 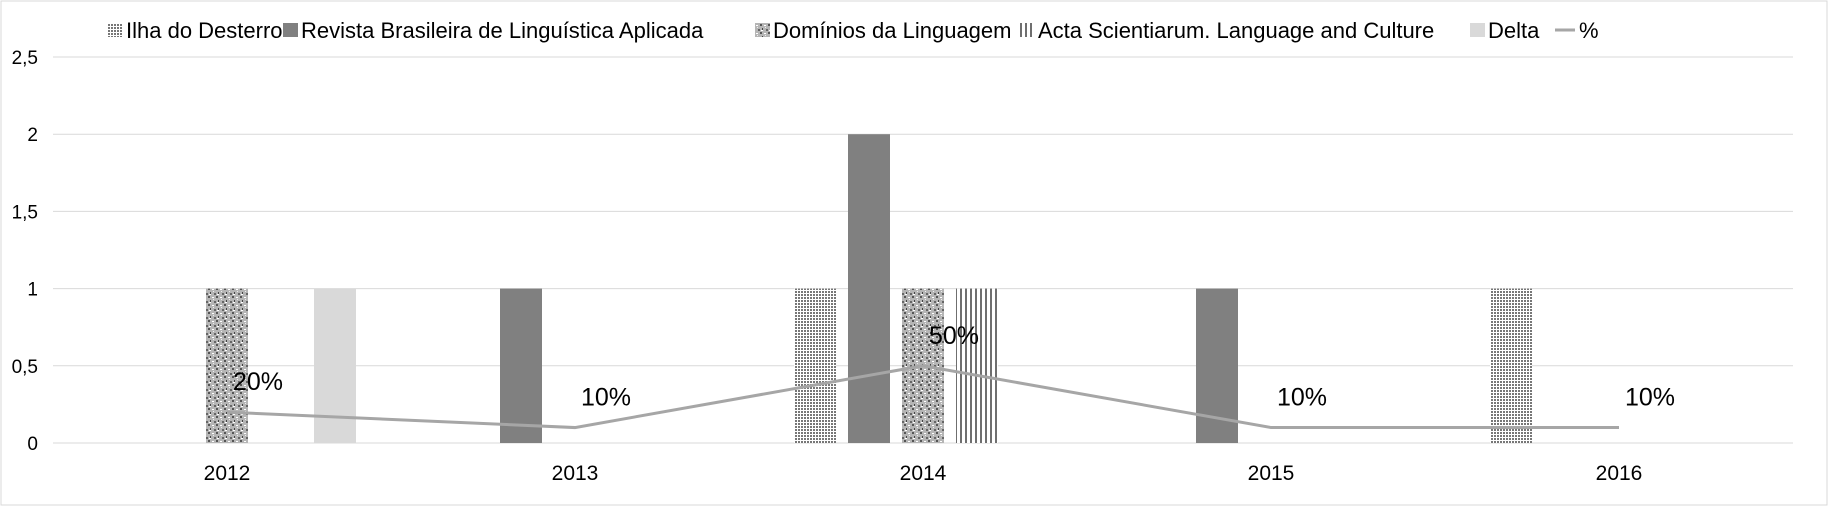 What do you see at coordinates (32, 135) in the screenshot?
I see `y-tick-label: 2` at bounding box center [32, 135].